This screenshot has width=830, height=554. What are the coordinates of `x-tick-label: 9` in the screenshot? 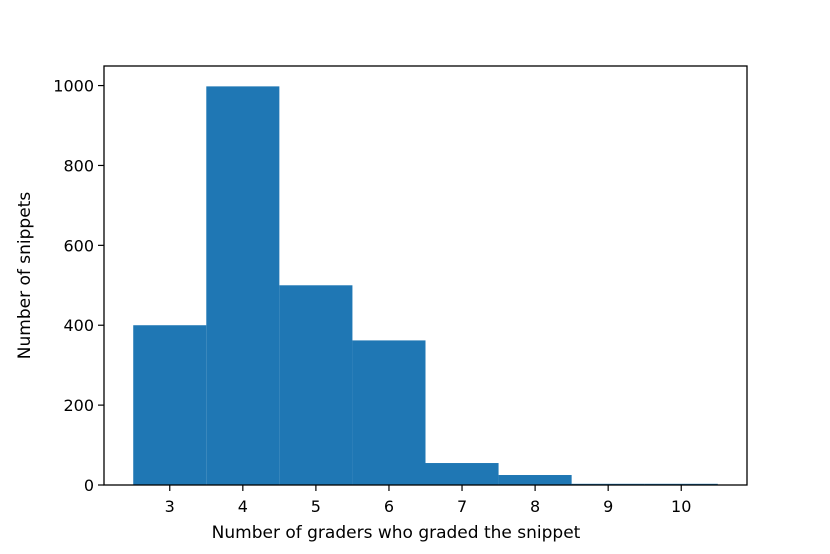 It's located at (608, 506).